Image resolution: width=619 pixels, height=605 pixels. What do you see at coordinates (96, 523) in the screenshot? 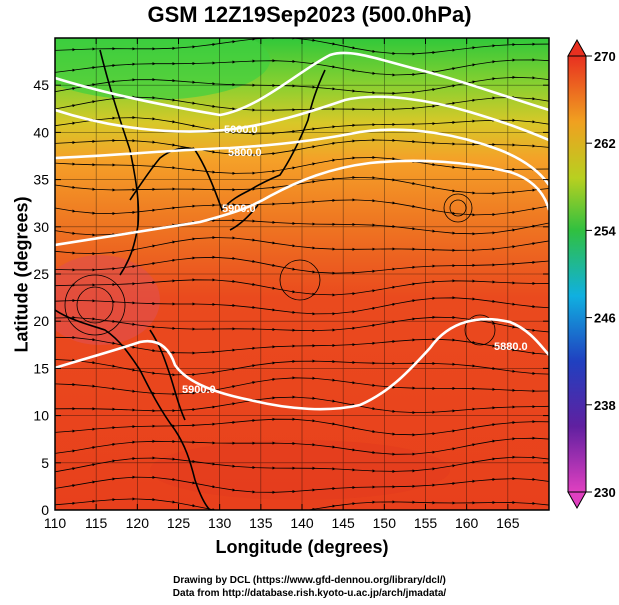
I see `x-tick-label: 115` at bounding box center [96, 523].